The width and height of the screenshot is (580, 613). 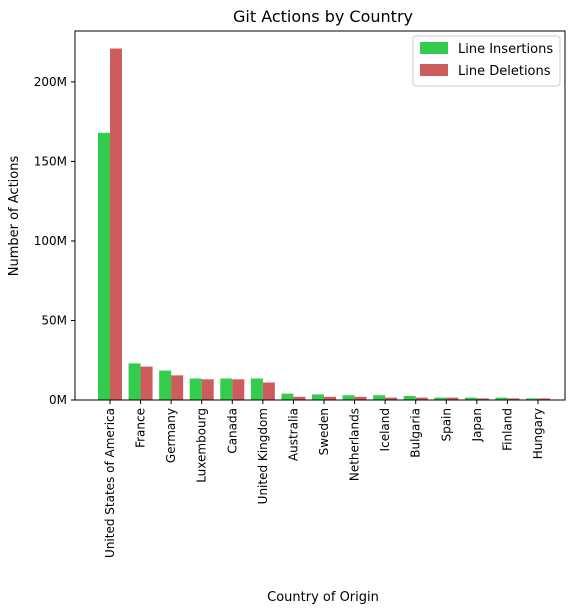 What do you see at coordinates (434, 70) in the screenshot?
I see `legend-swatch-deletions` at bounding box center [434, 70].